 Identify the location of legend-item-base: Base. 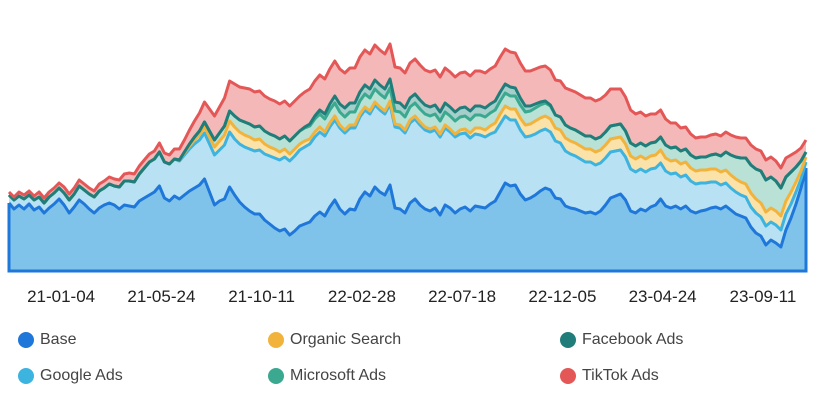
(47, 340).